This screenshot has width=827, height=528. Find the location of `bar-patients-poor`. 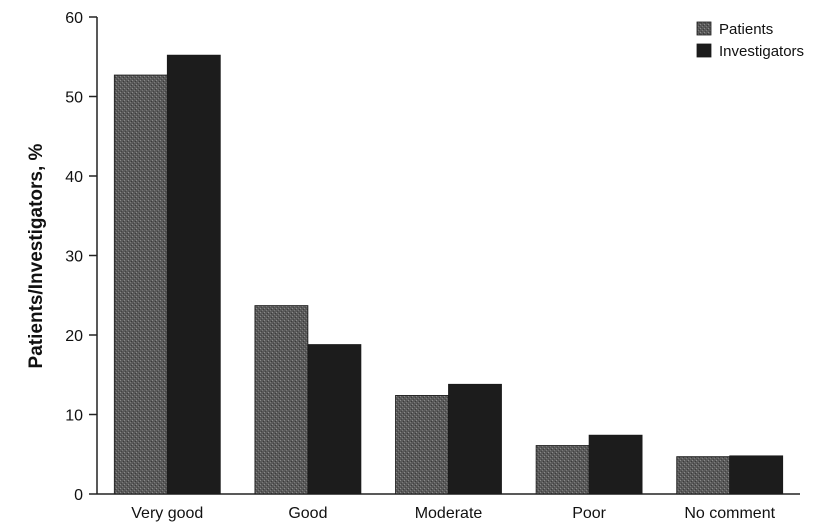

bar-patients-poor is located at coordinates (562, 470).